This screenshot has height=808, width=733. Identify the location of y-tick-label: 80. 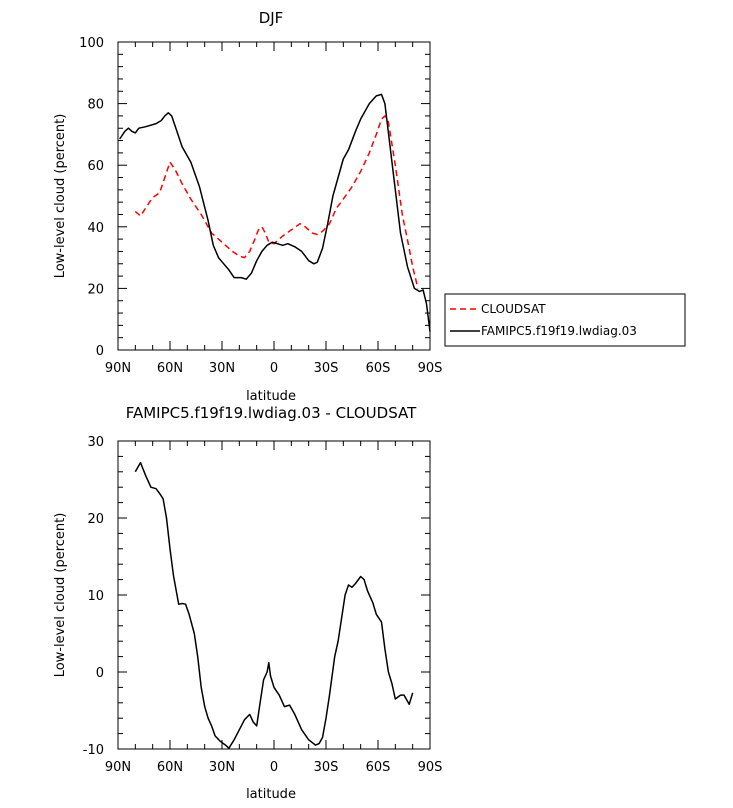
(95, 105).